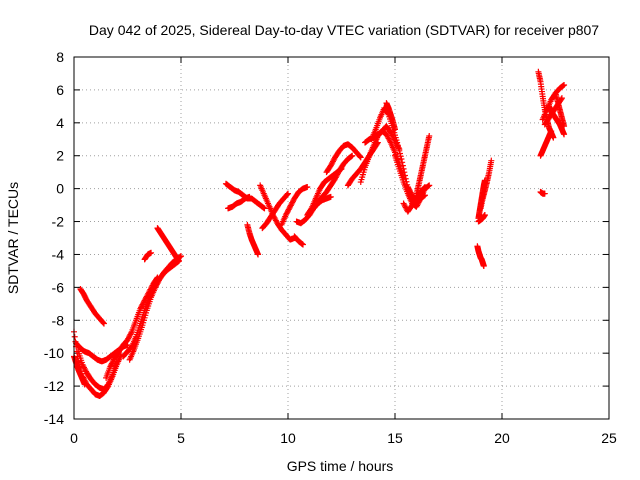  Describe the element at coordinates (58, 222) in the screenshot. I see `y-tick-label: -2` at that location.